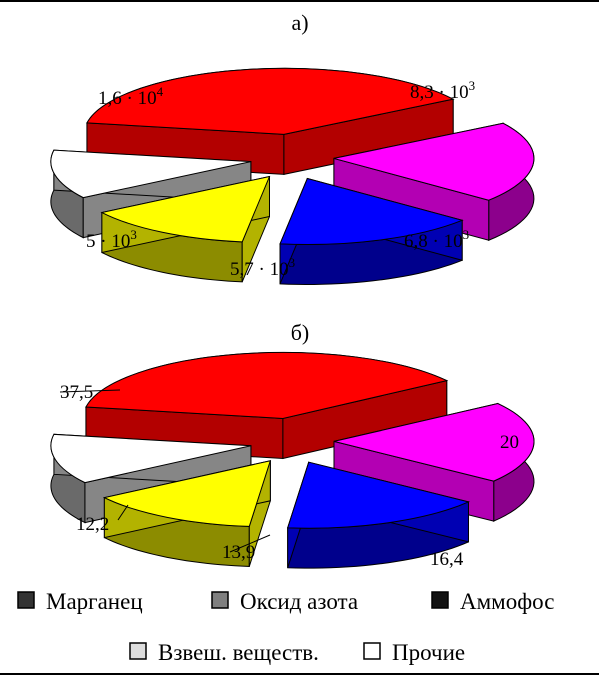 The width and height of the screenshot is (599, 675). I want to click on data-label-марганец: 37,5, so click(76, 392).